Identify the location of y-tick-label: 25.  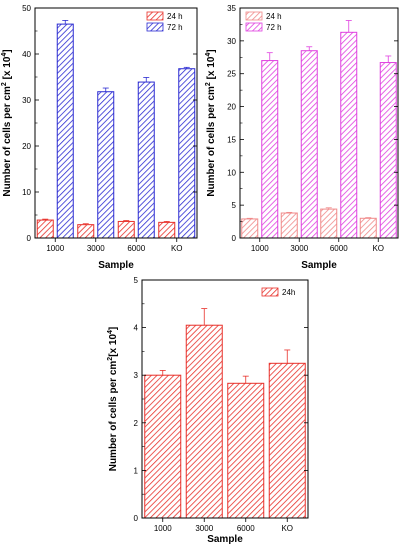
(231, 74).